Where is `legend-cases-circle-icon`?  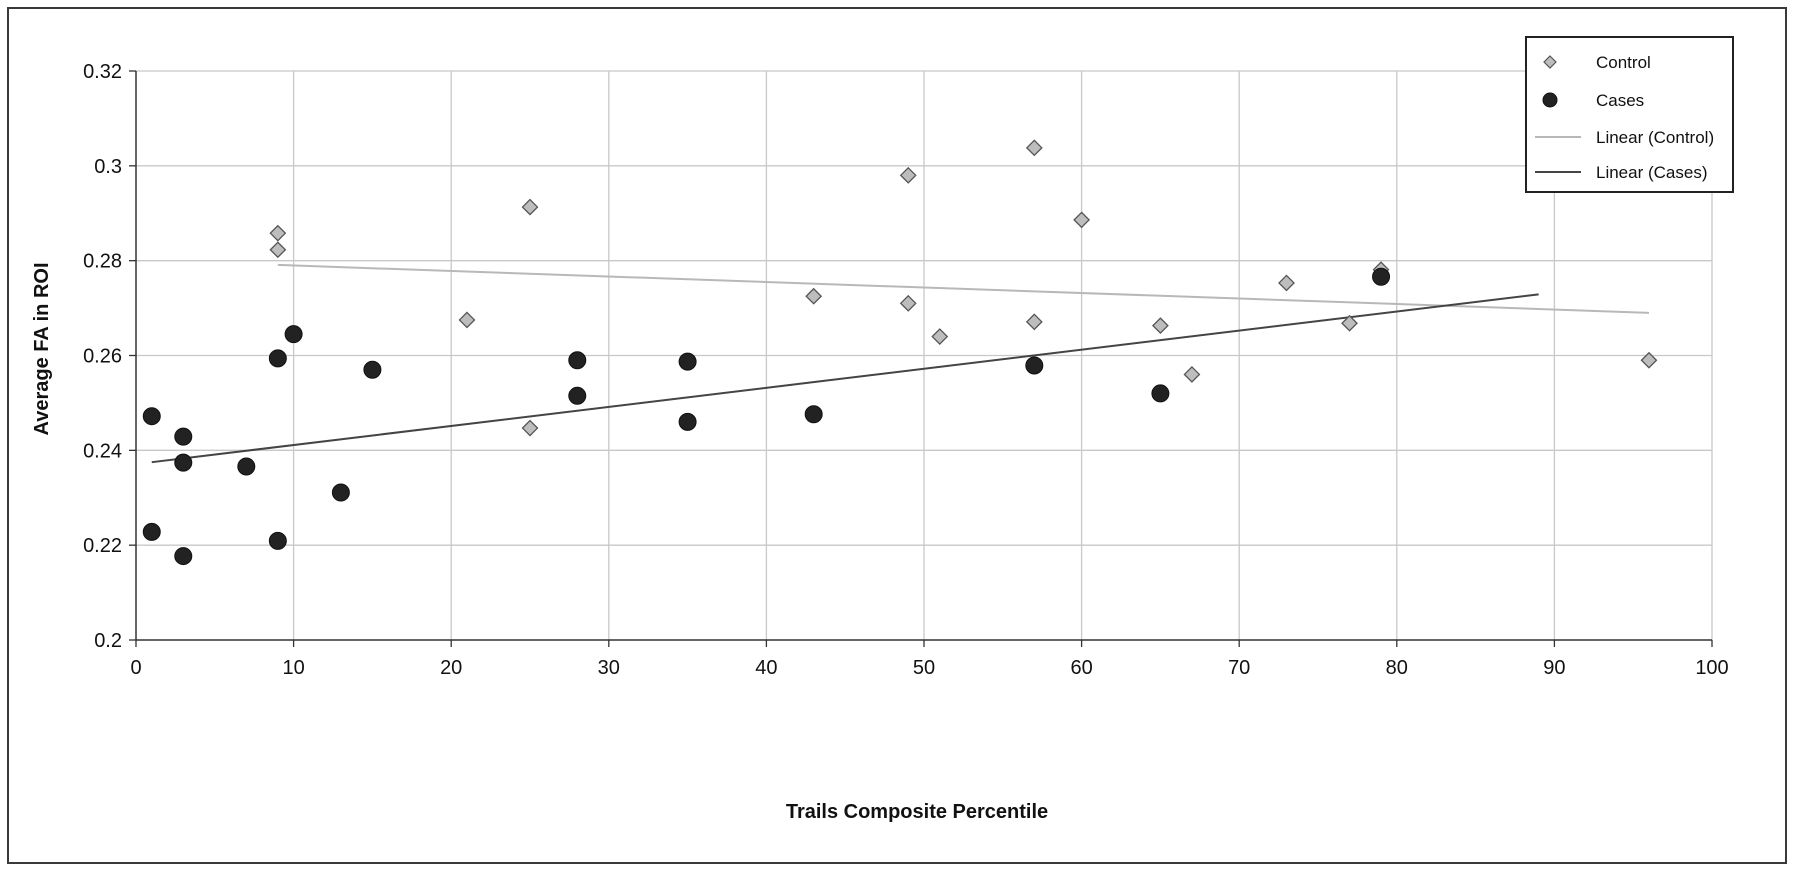
legend-cases-circle-icon is located at coordinates (1550, 100).